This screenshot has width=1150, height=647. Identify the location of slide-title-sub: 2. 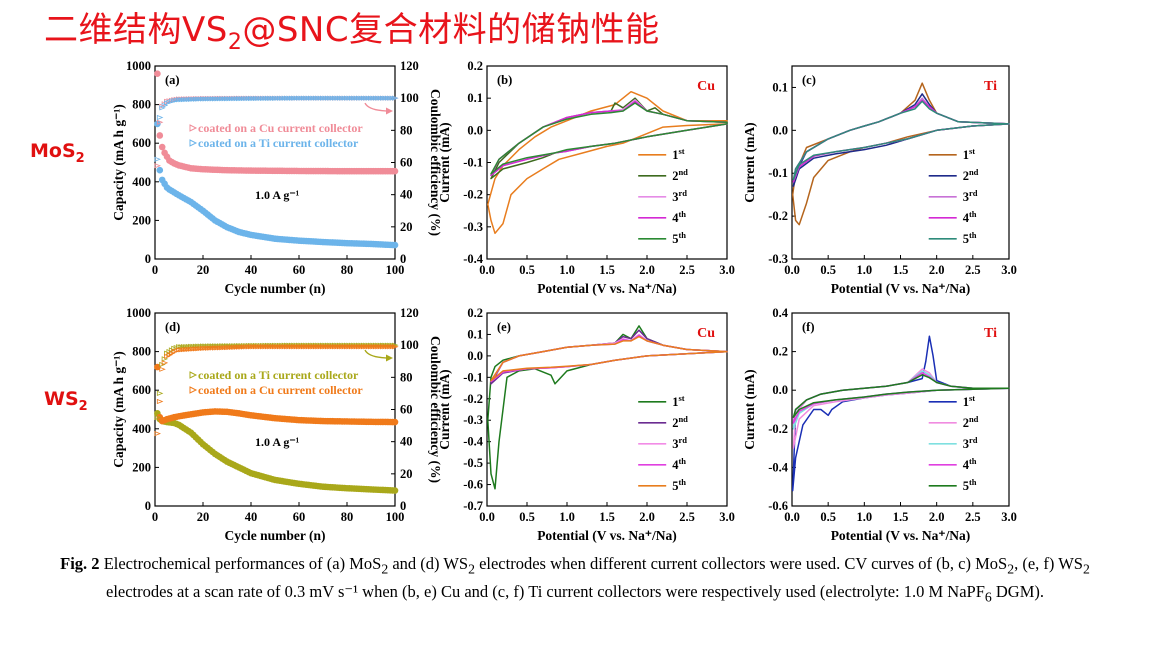
(235, 42).